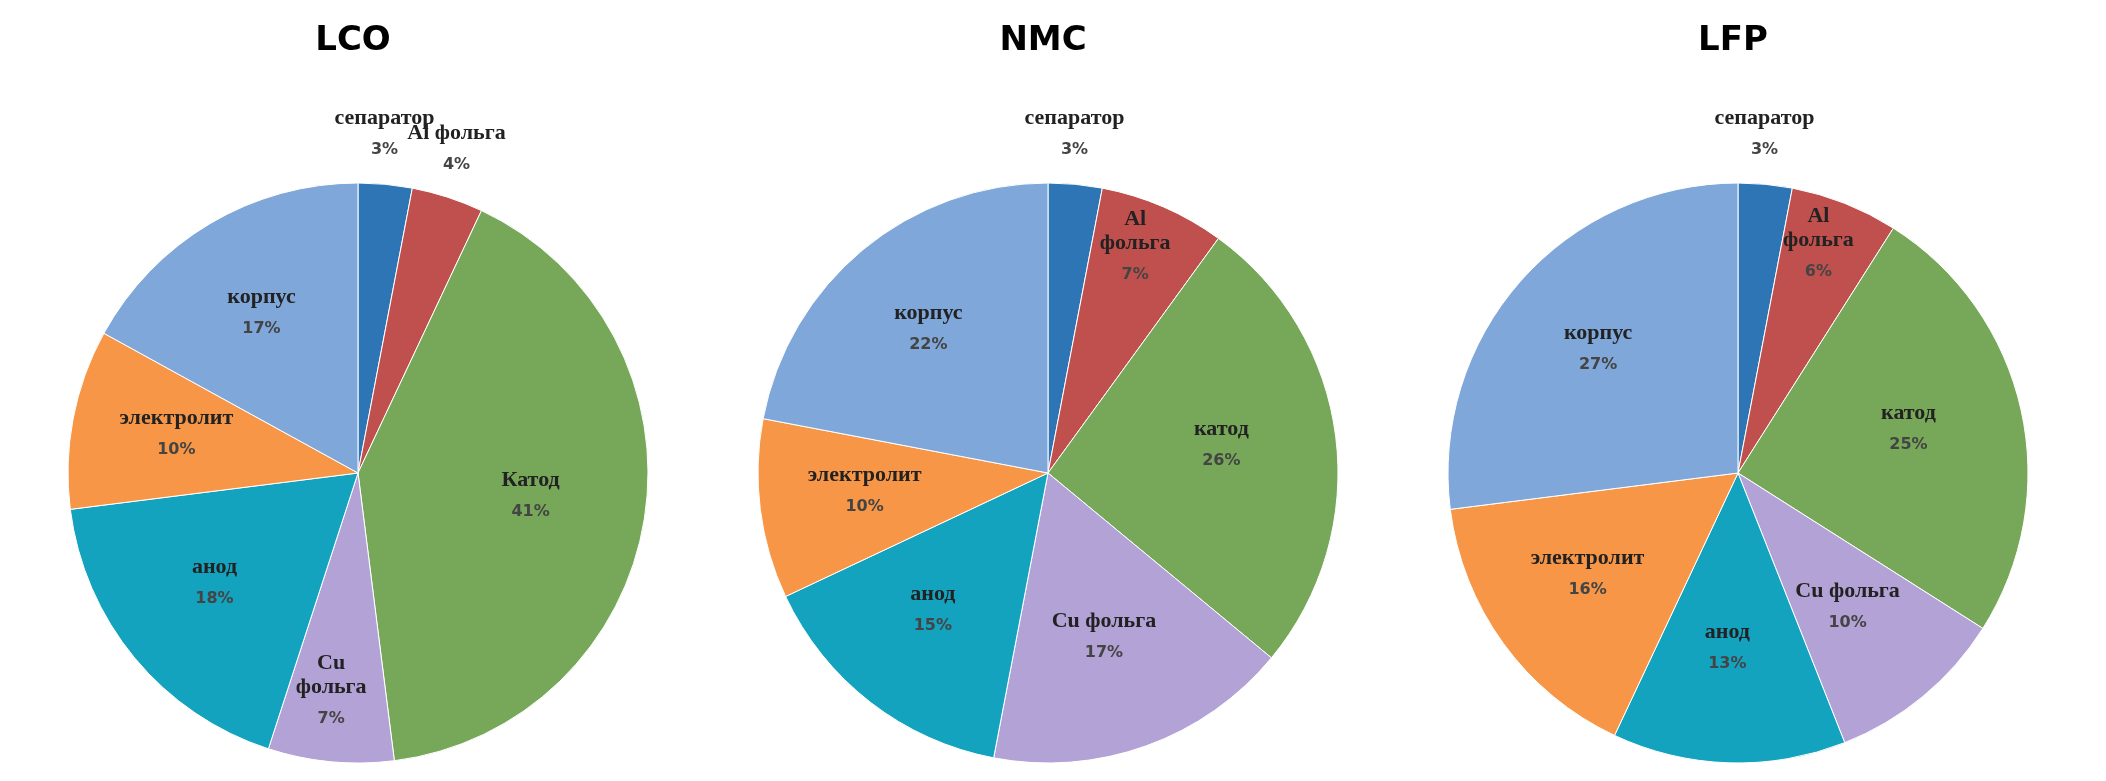 The height and width of the screenshot is (781, 2106). Describe the element at coordinates (1587, 588) in the screenshot. I see `data-label: 16%` at that location.